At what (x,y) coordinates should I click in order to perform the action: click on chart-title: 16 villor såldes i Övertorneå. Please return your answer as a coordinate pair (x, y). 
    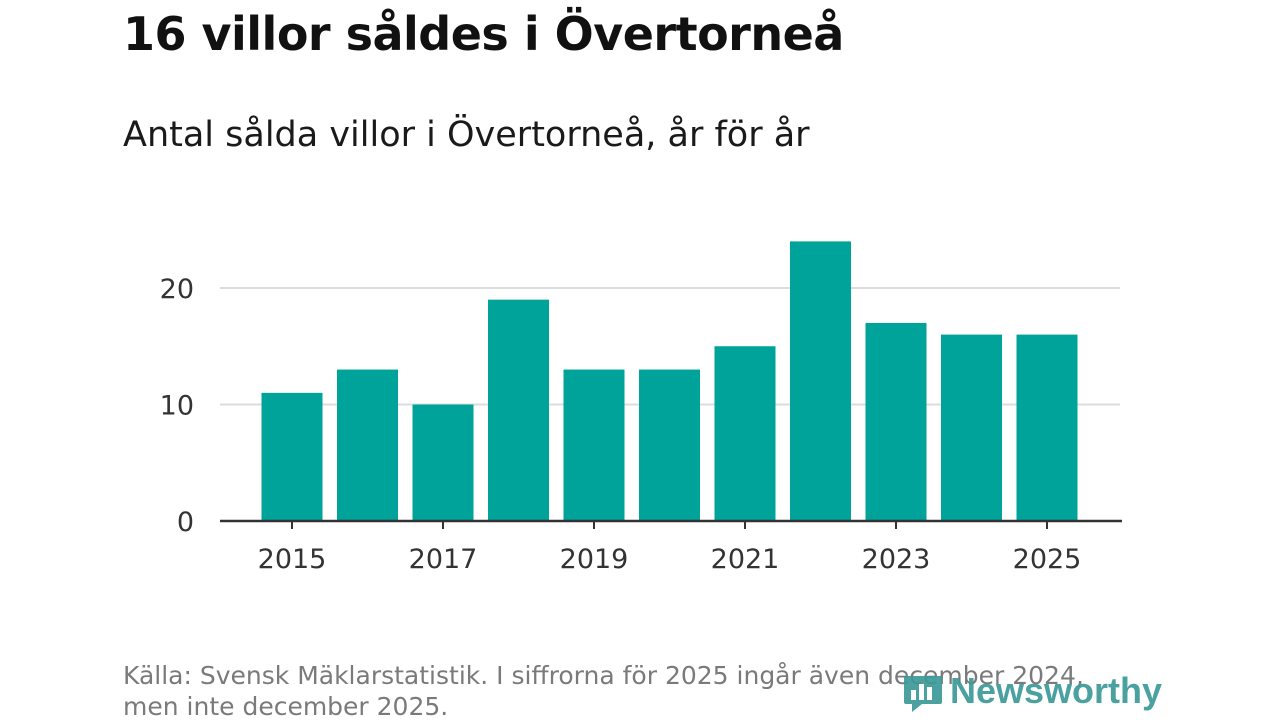
    Looking at the image, I should click on (483, 34).